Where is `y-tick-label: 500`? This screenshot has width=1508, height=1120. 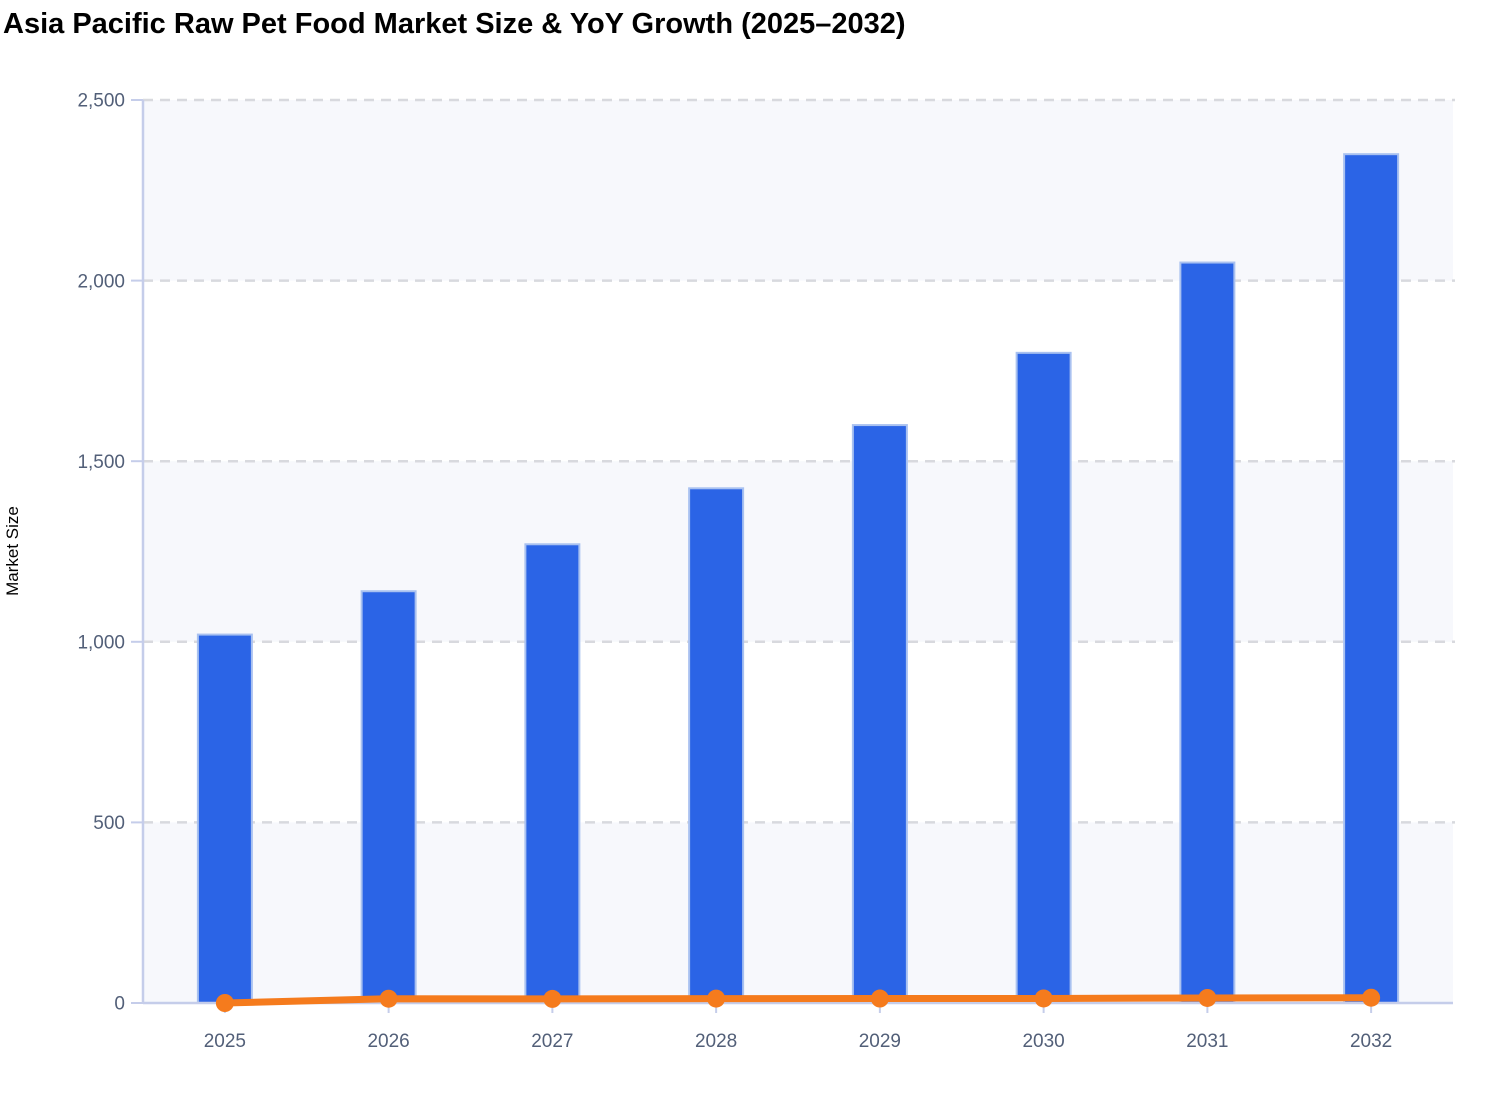 y-tick-label: 500 is located at coordinates (109, 823).